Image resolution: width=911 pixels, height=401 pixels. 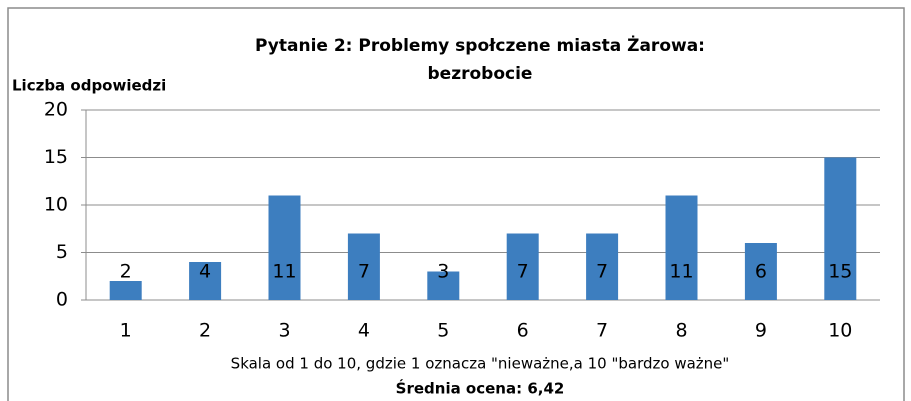 What do you see at coordinates (205, 331) in the screenshot?
I see `x-tick-label: 2` at bounding box center [205, 331].